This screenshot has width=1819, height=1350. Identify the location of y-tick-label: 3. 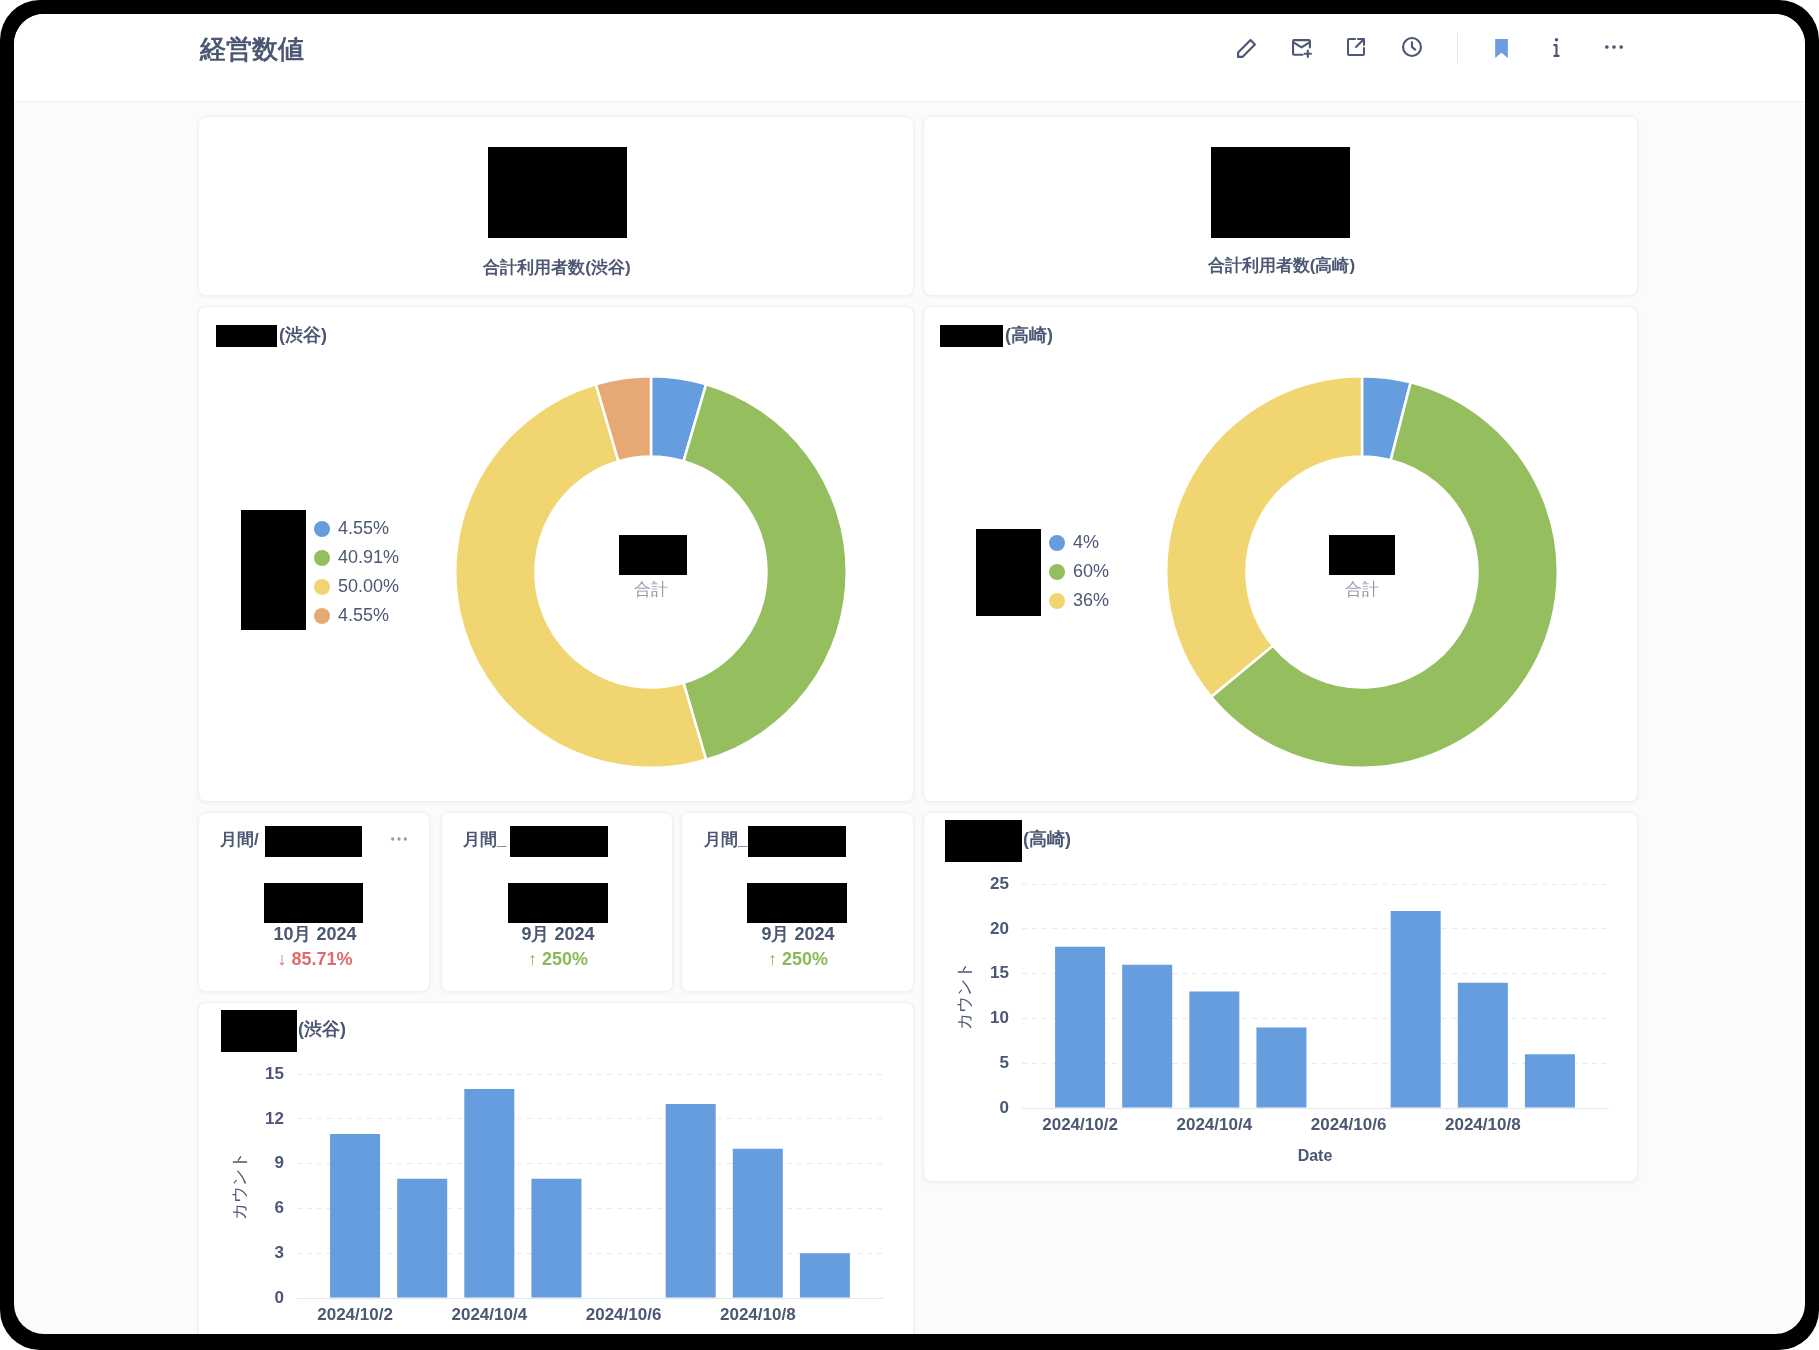
(279, 1252).